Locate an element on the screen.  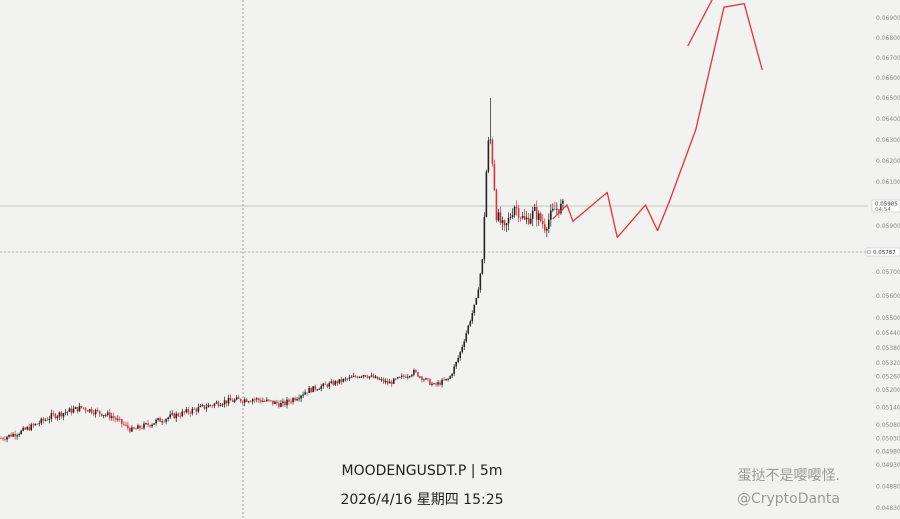
y-tick-label: 0.05200 is located at coordinates (888, 390).